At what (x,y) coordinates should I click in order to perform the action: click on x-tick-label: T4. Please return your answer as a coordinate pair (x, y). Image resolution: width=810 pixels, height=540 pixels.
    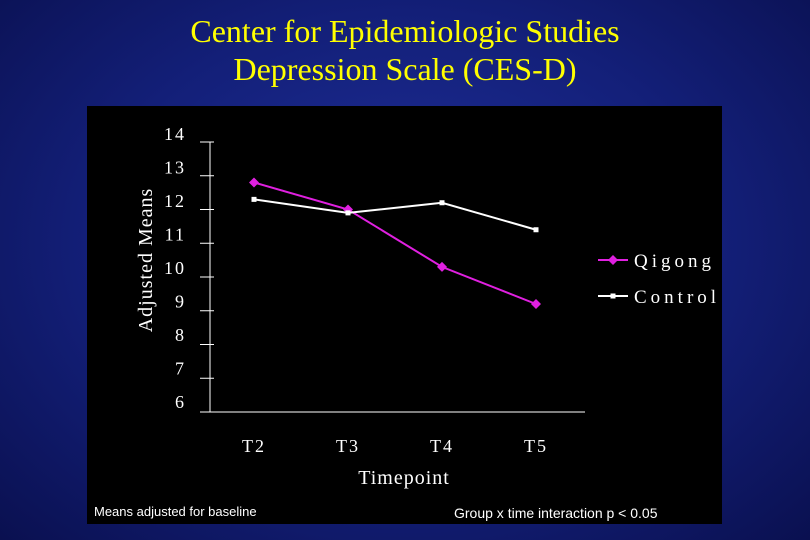
    Looking at the image, I should click on (442, 446).